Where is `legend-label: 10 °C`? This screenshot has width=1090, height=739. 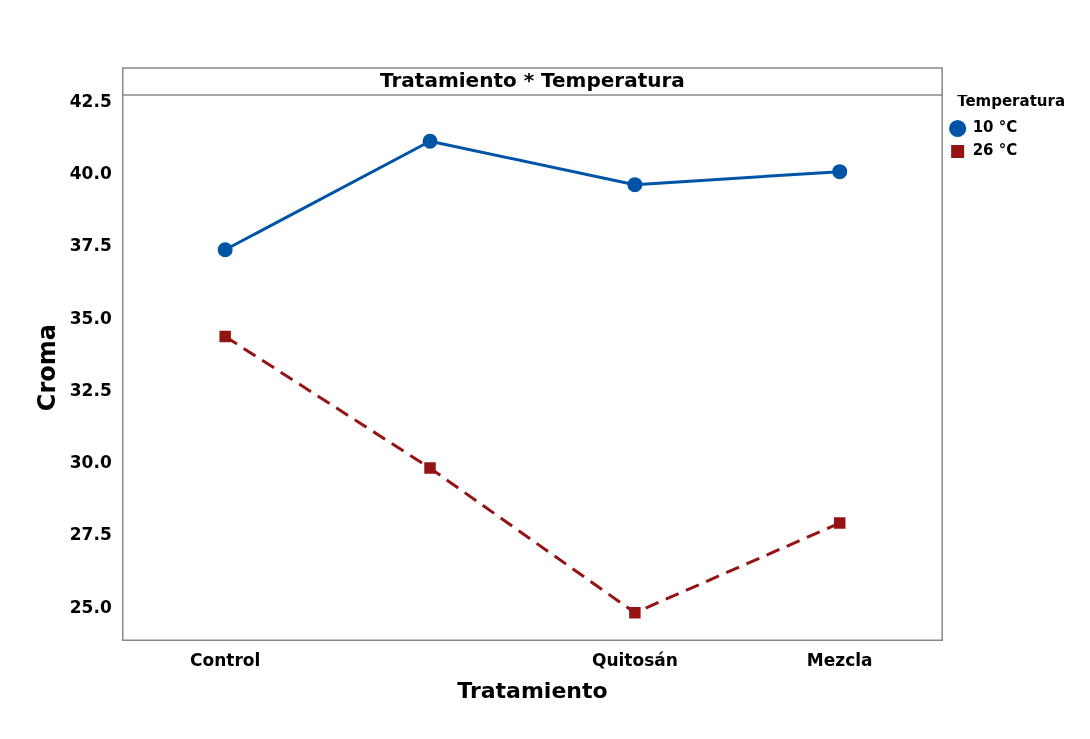 legend-label: 10 °C is located at coordinates (995, 127).